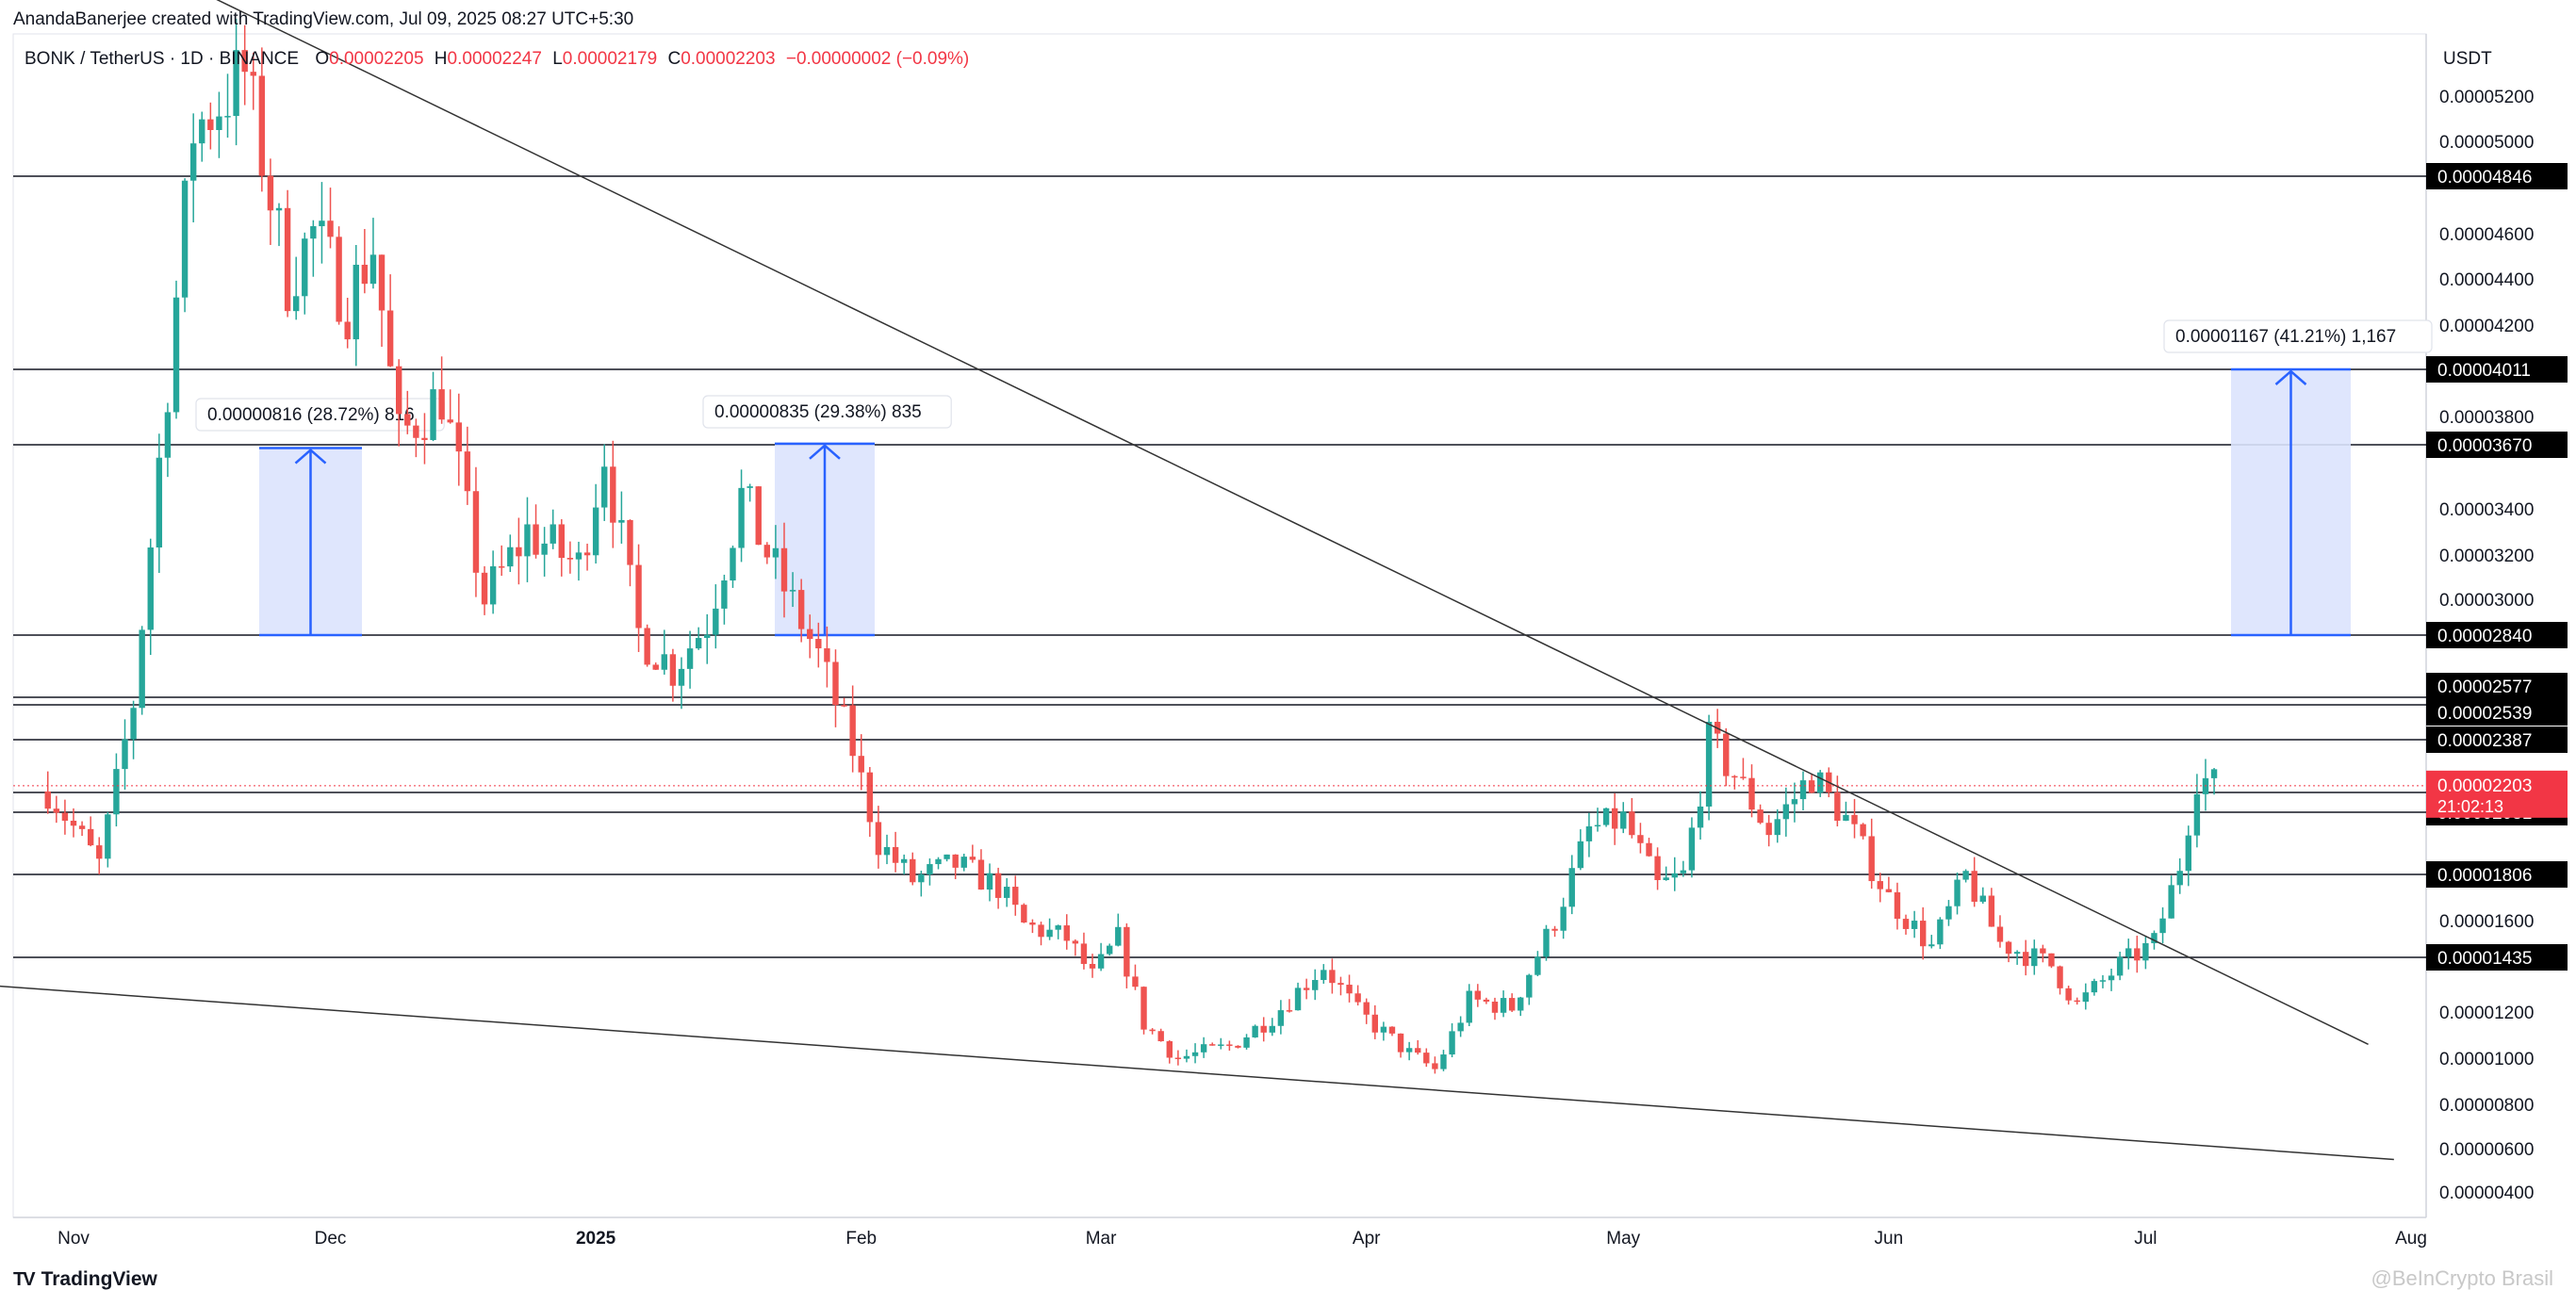 This screenshot has height=1306, width=2576. I want to click on close-label: C, so click(674, 59).